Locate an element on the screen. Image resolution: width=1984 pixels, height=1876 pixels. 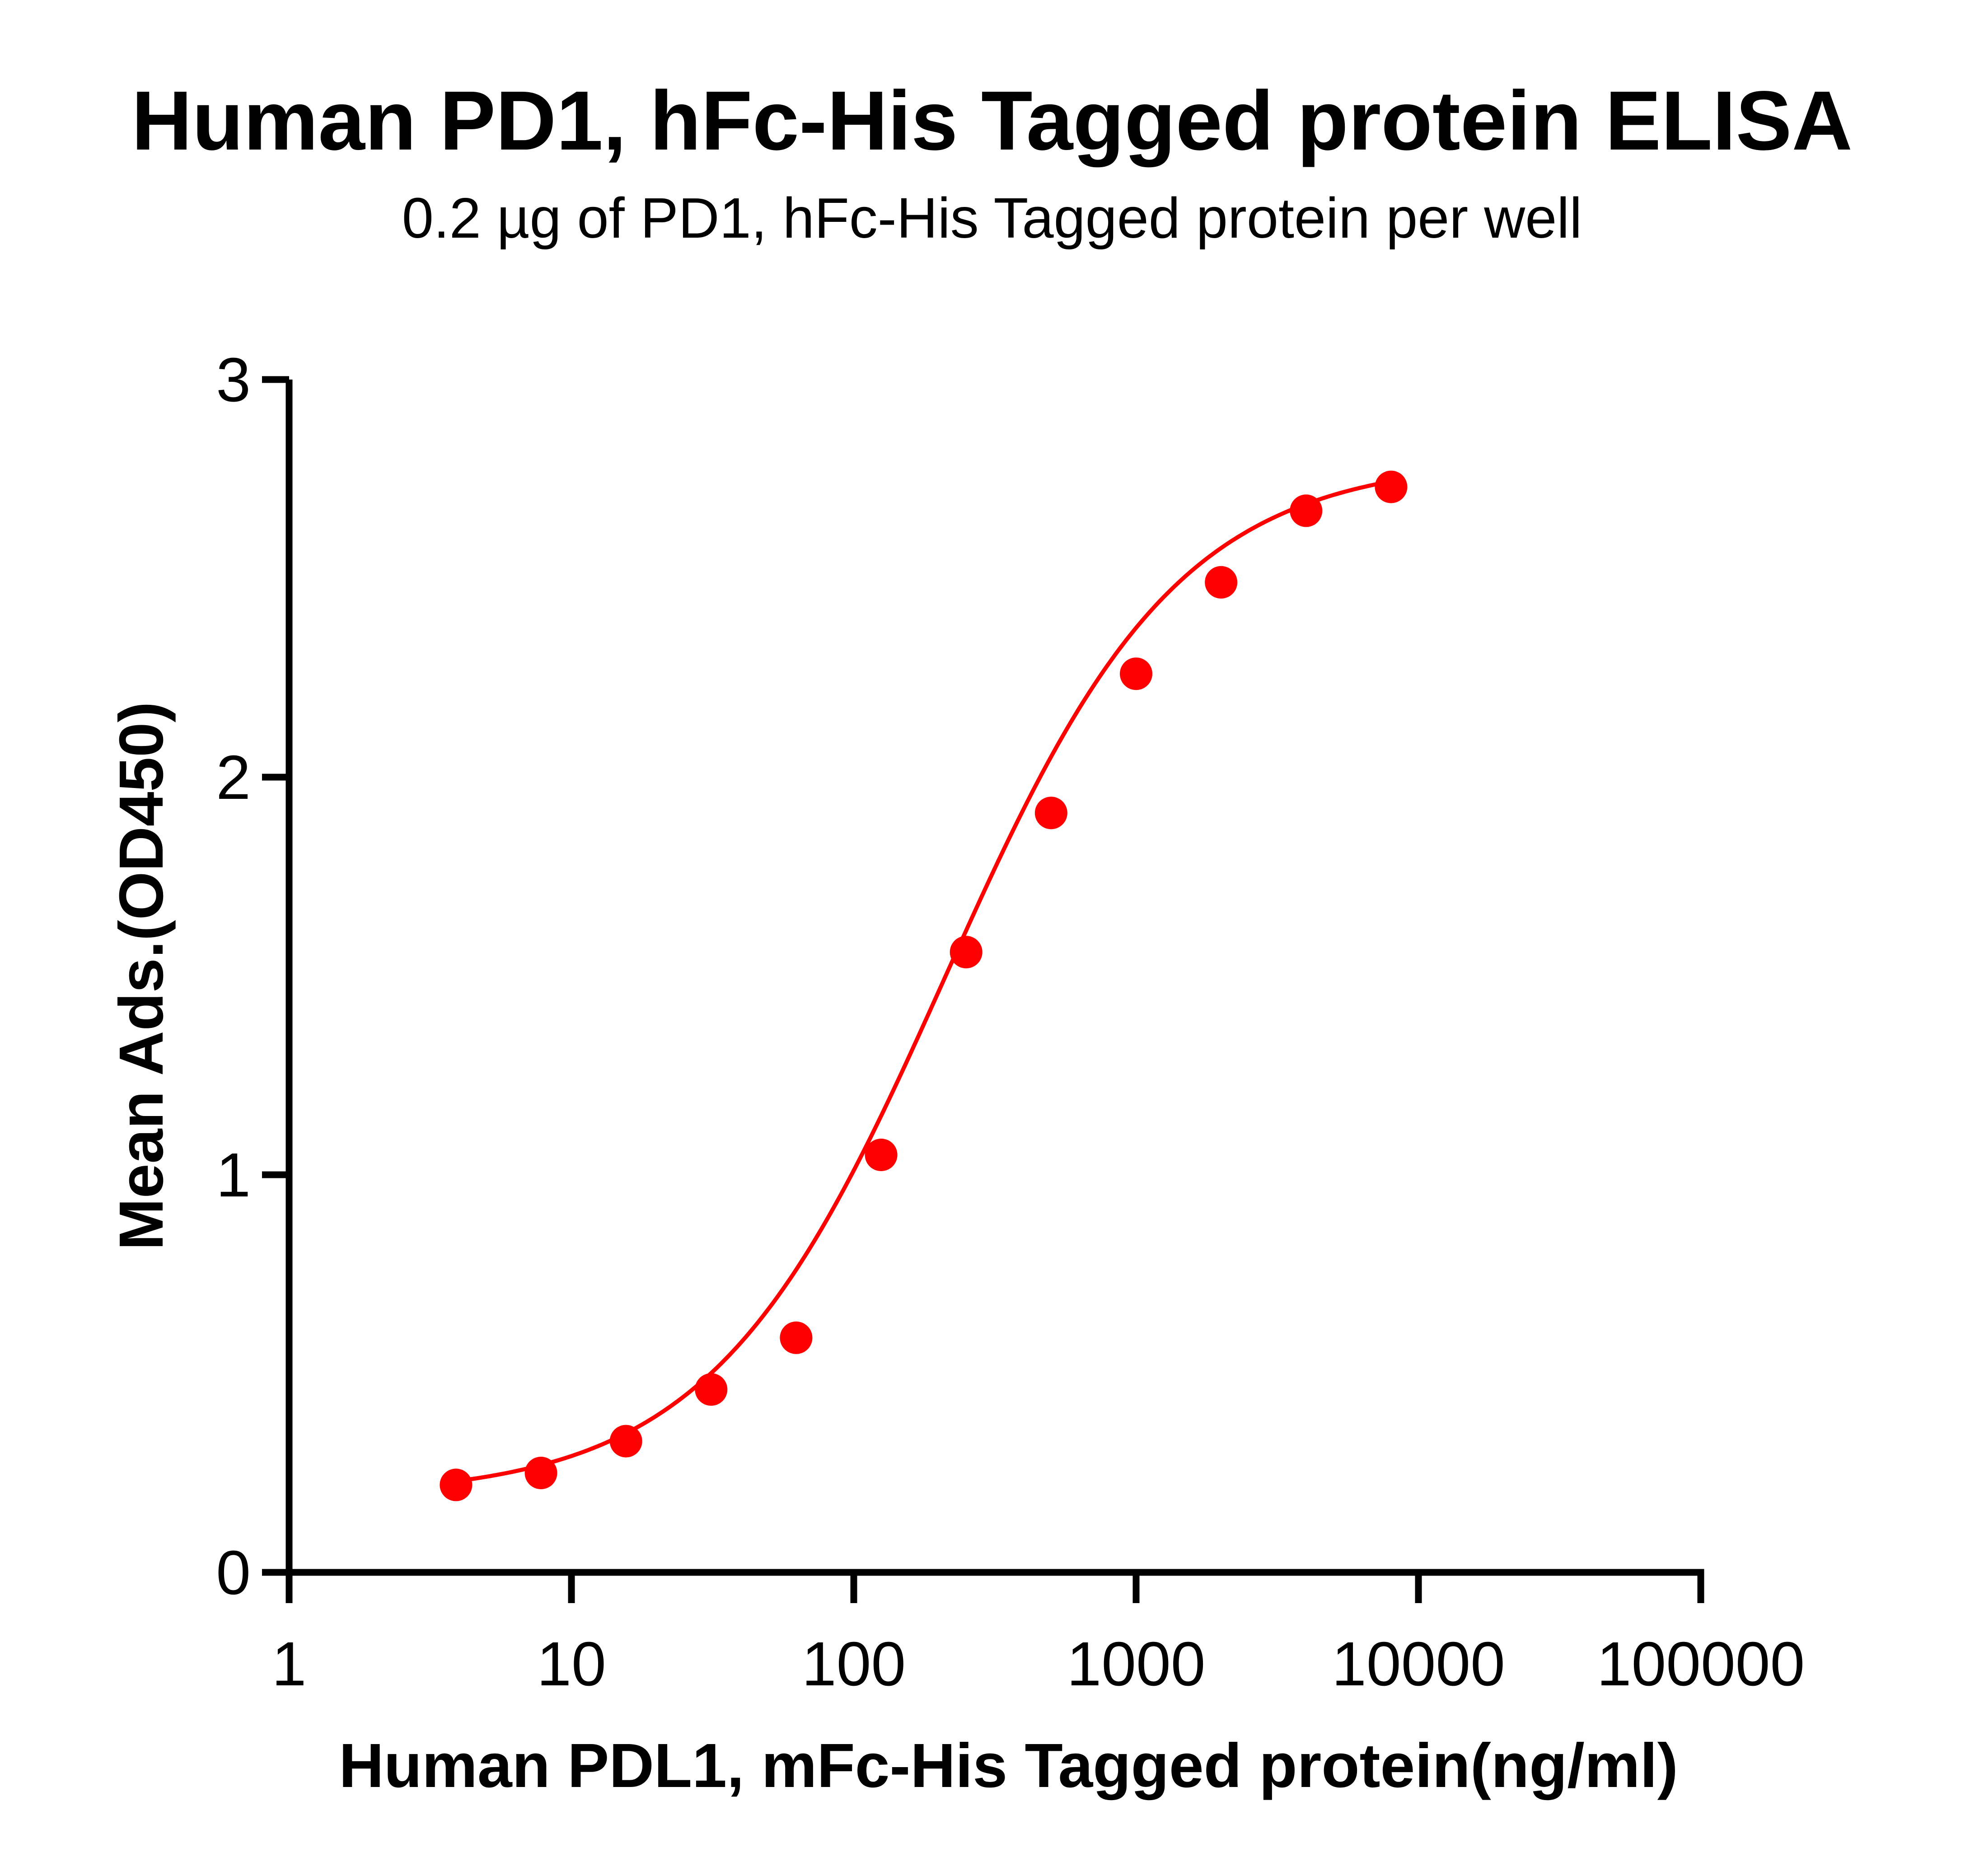
chart-title: Human PD1, hFc-His Tagged protein ELISA is located at coordinates (992, 121).